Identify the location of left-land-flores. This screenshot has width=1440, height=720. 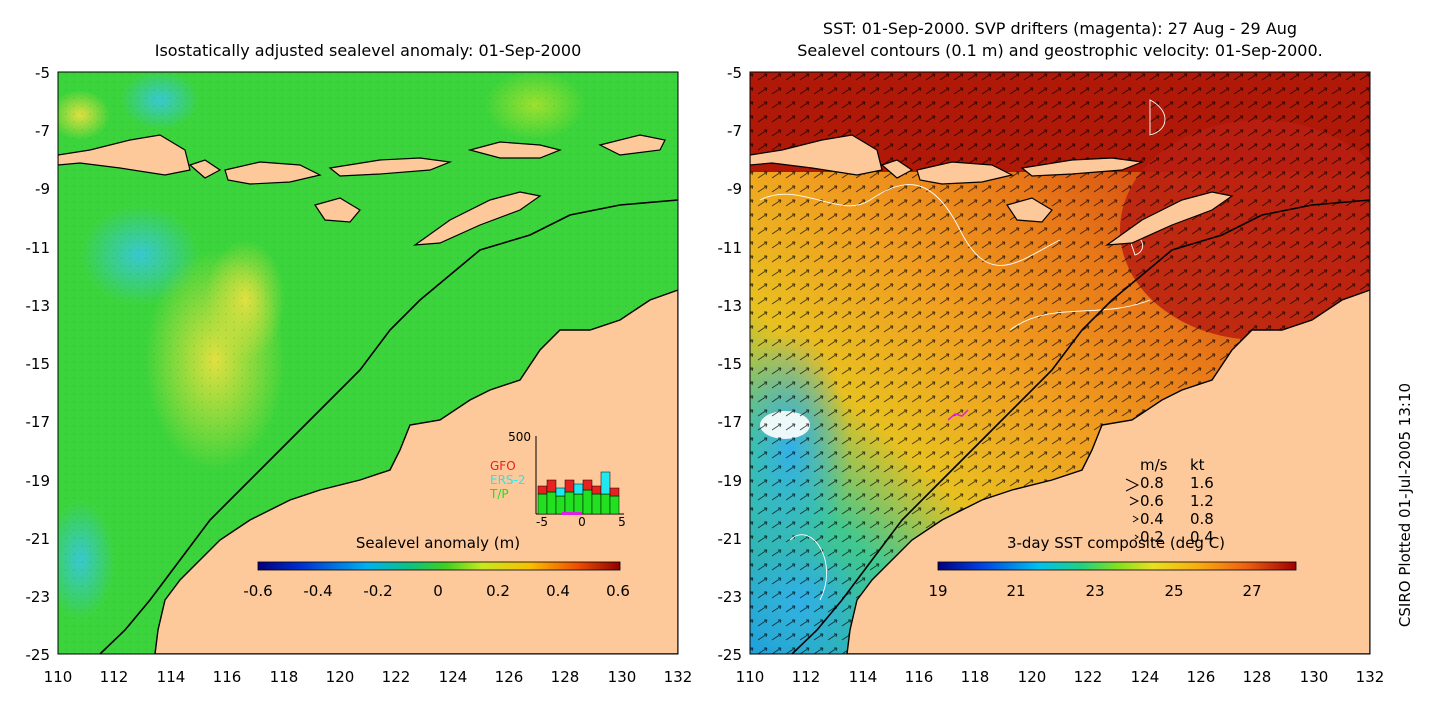
(390, 167).